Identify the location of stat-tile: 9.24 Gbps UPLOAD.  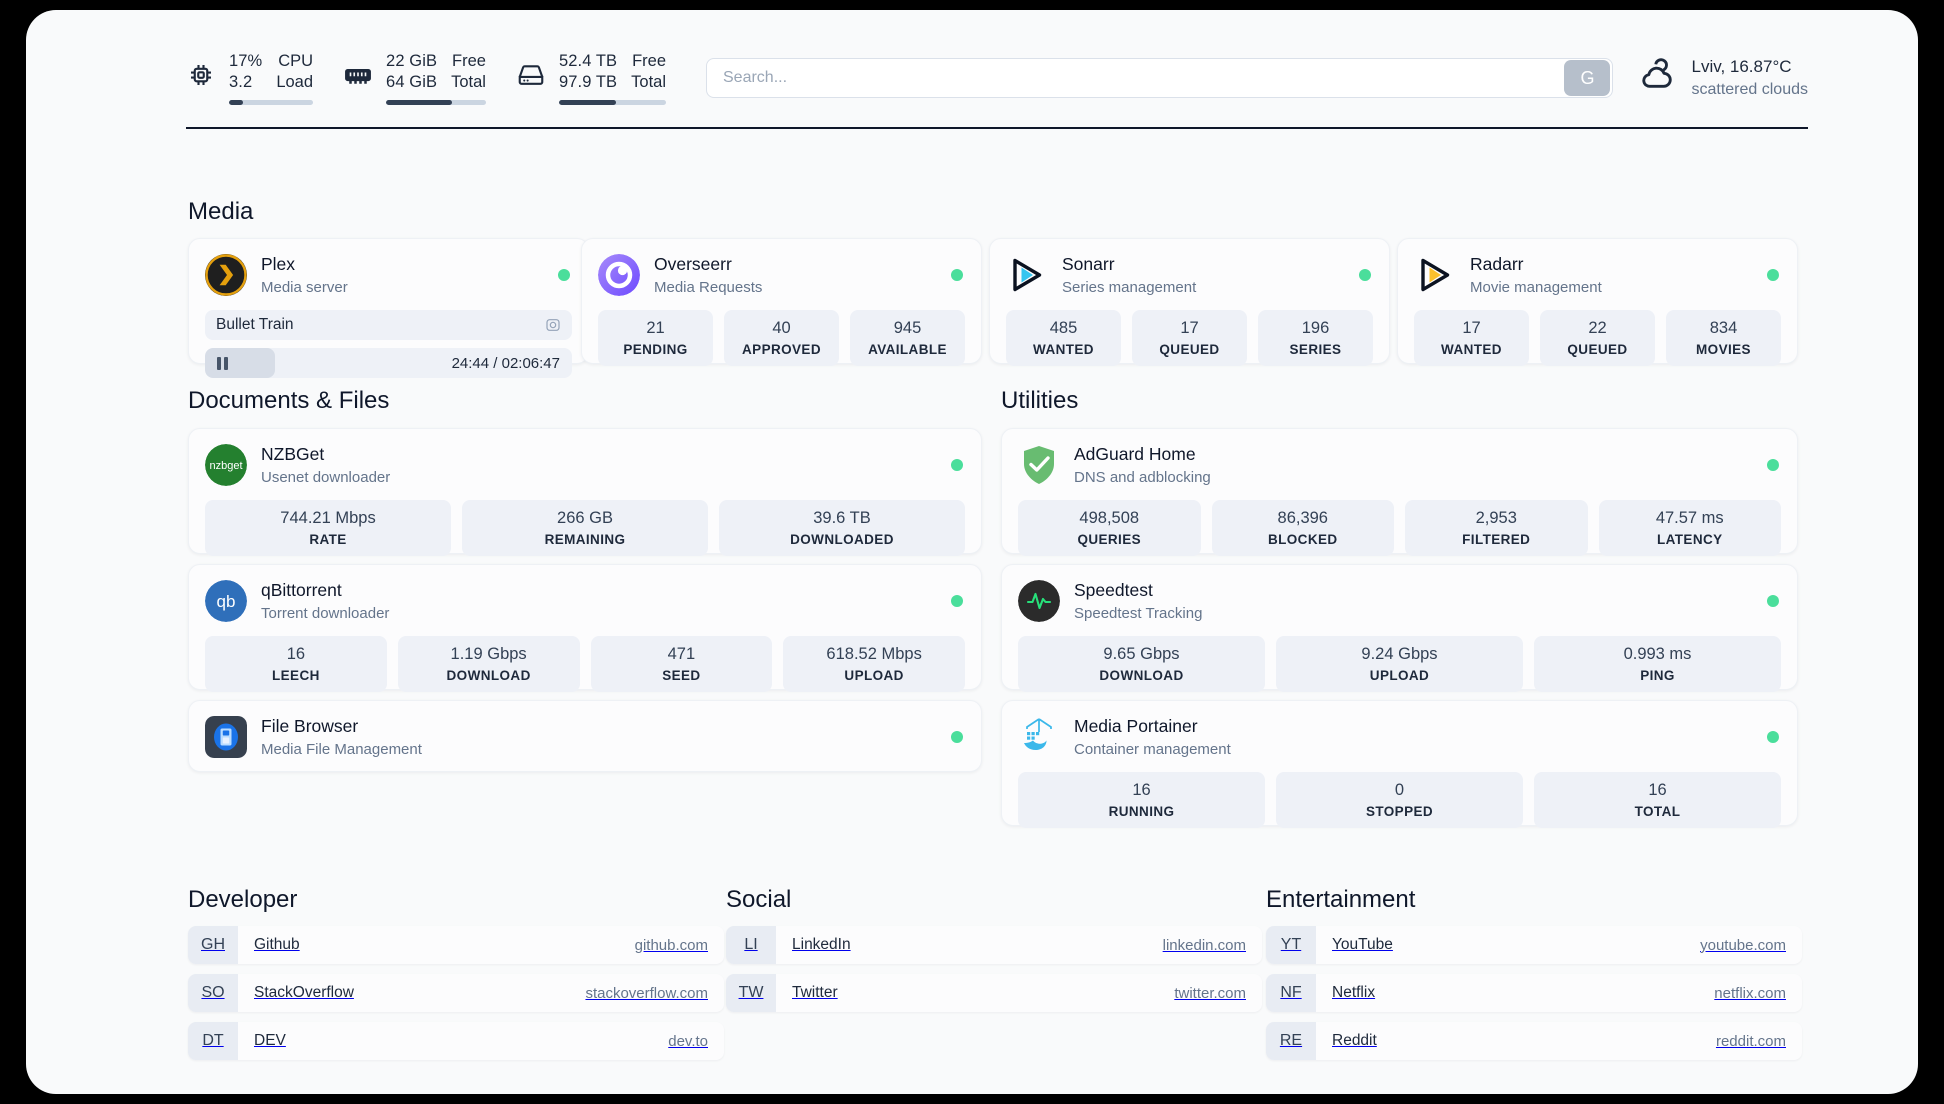
(1399, 664).